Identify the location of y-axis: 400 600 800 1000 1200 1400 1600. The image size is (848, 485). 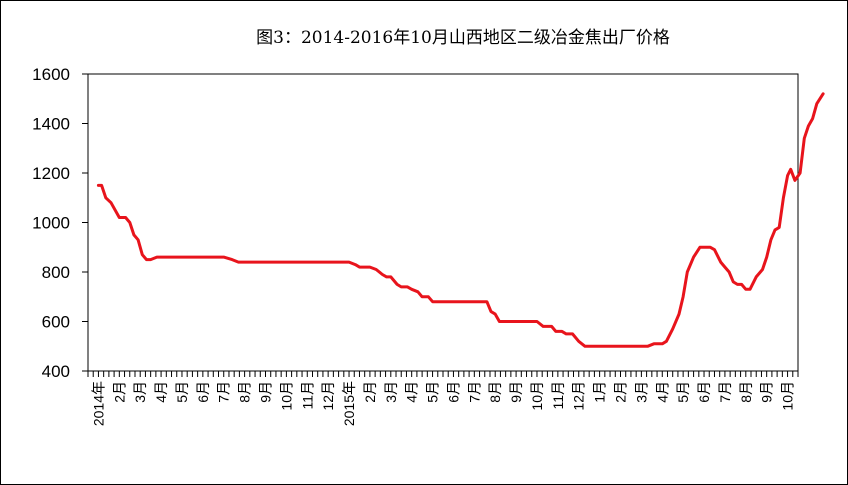
(60, 223).